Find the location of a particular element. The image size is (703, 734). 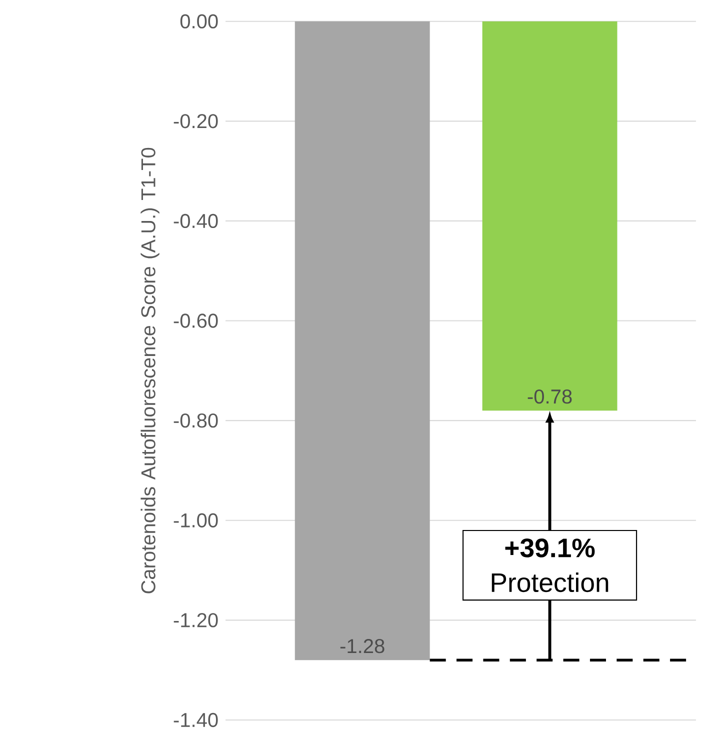

y-tick-label: -0.80 is located at coordinates (196, 420).